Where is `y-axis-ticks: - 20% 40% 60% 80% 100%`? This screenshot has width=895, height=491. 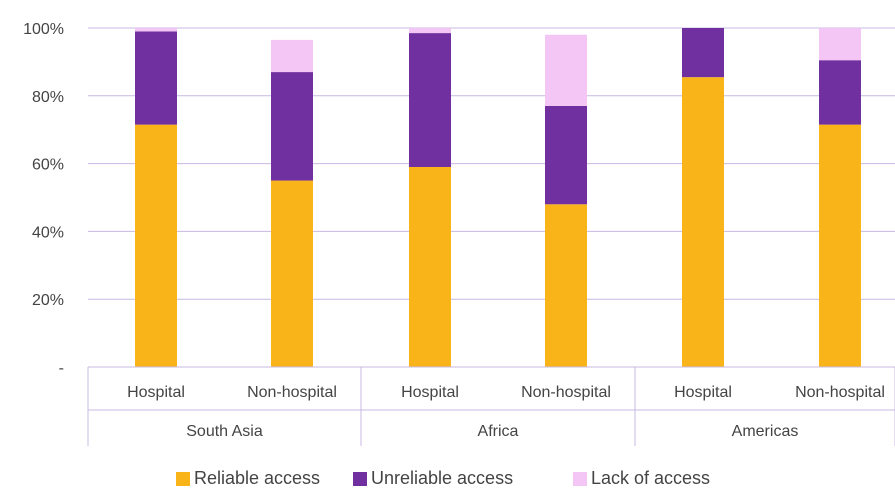
y-axis-ticks: - 20% 40% 60% 80% 100% is located at coordinates (43, 199).